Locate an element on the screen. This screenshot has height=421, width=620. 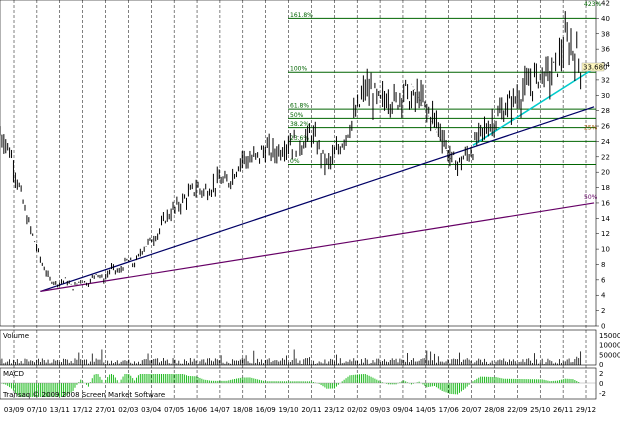
x-tick-label: 22/09 is located at coordinates (517, 410).